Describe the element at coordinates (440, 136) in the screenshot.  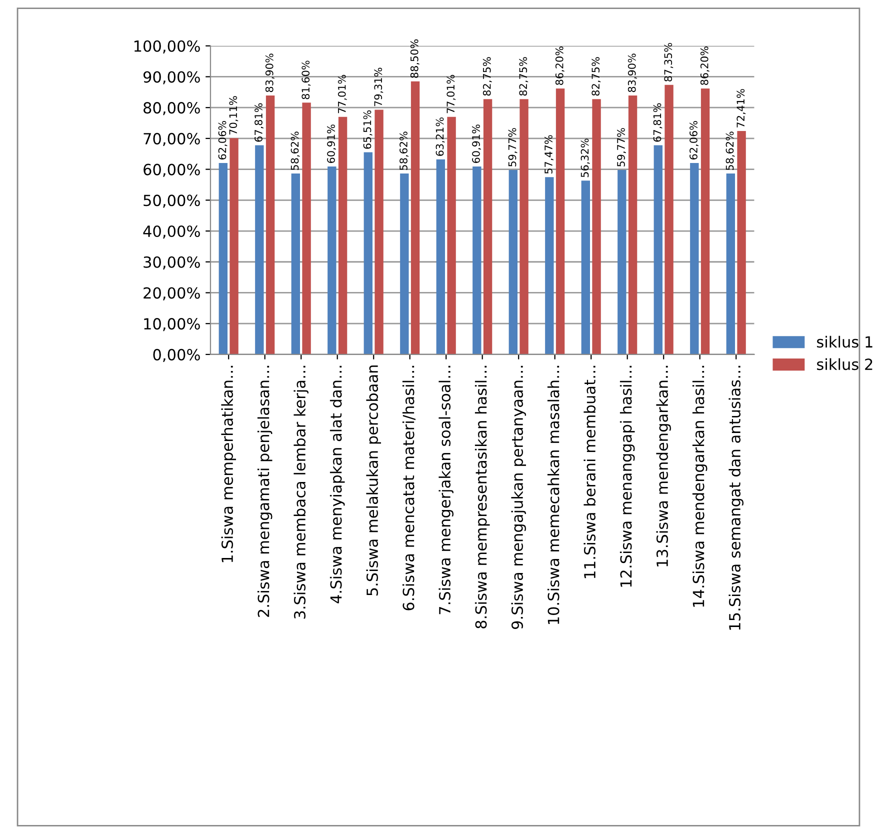
I see `data-label: 63,21%` at that location.